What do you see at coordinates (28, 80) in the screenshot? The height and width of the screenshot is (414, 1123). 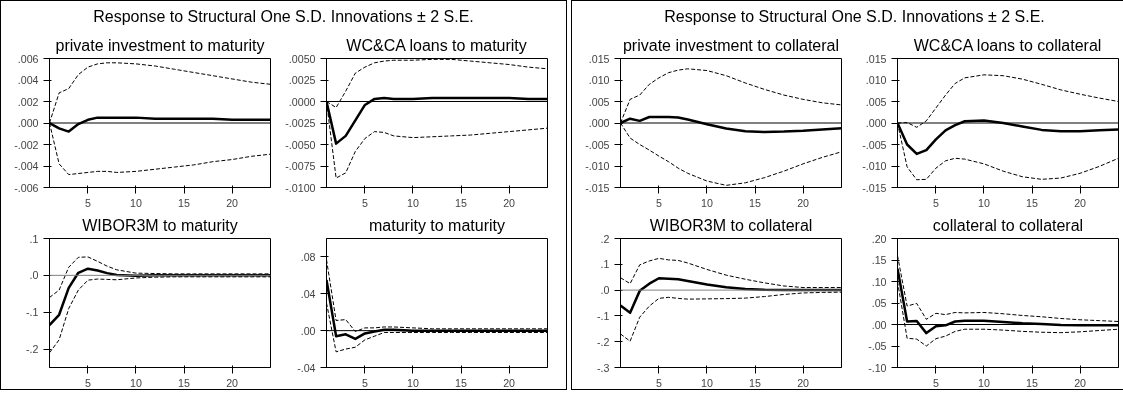 I see `y-tick-label: .004` at bounding box center [28, 80].